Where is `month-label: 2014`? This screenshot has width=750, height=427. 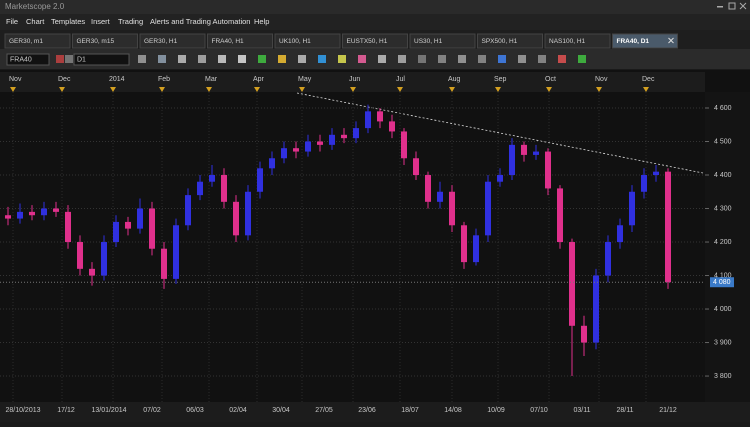
month-label: 2014 is located at coordinates (117, 79).